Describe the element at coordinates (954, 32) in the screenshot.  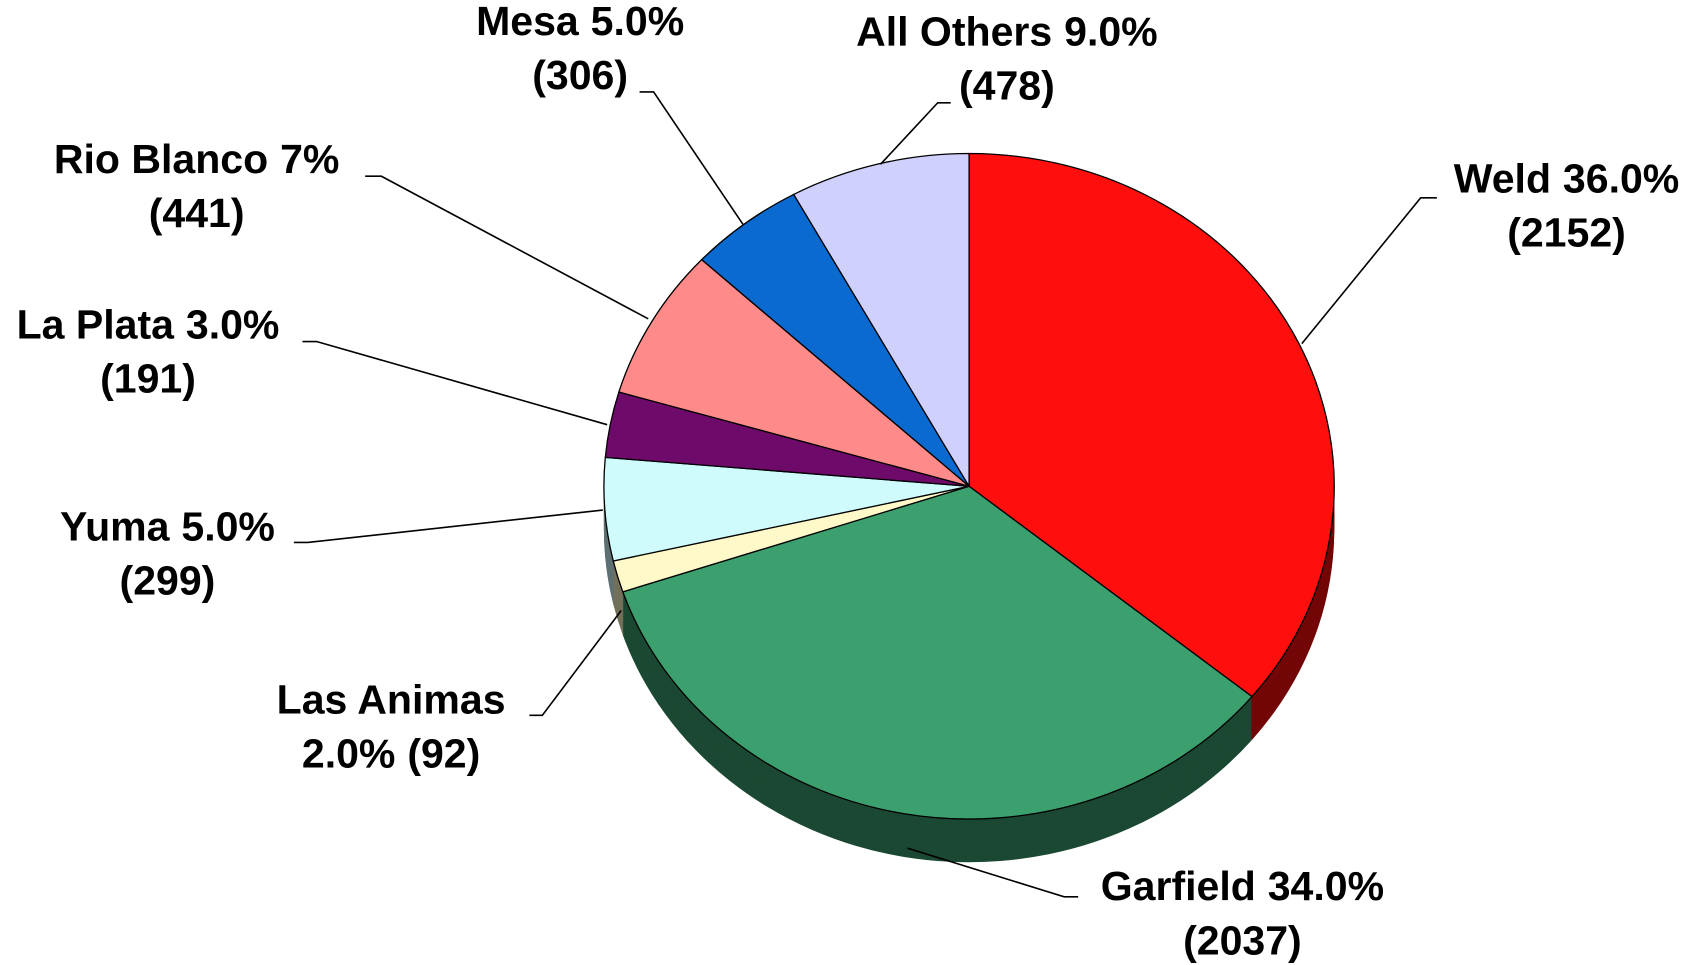
I see `label-part: All Others` at that location.